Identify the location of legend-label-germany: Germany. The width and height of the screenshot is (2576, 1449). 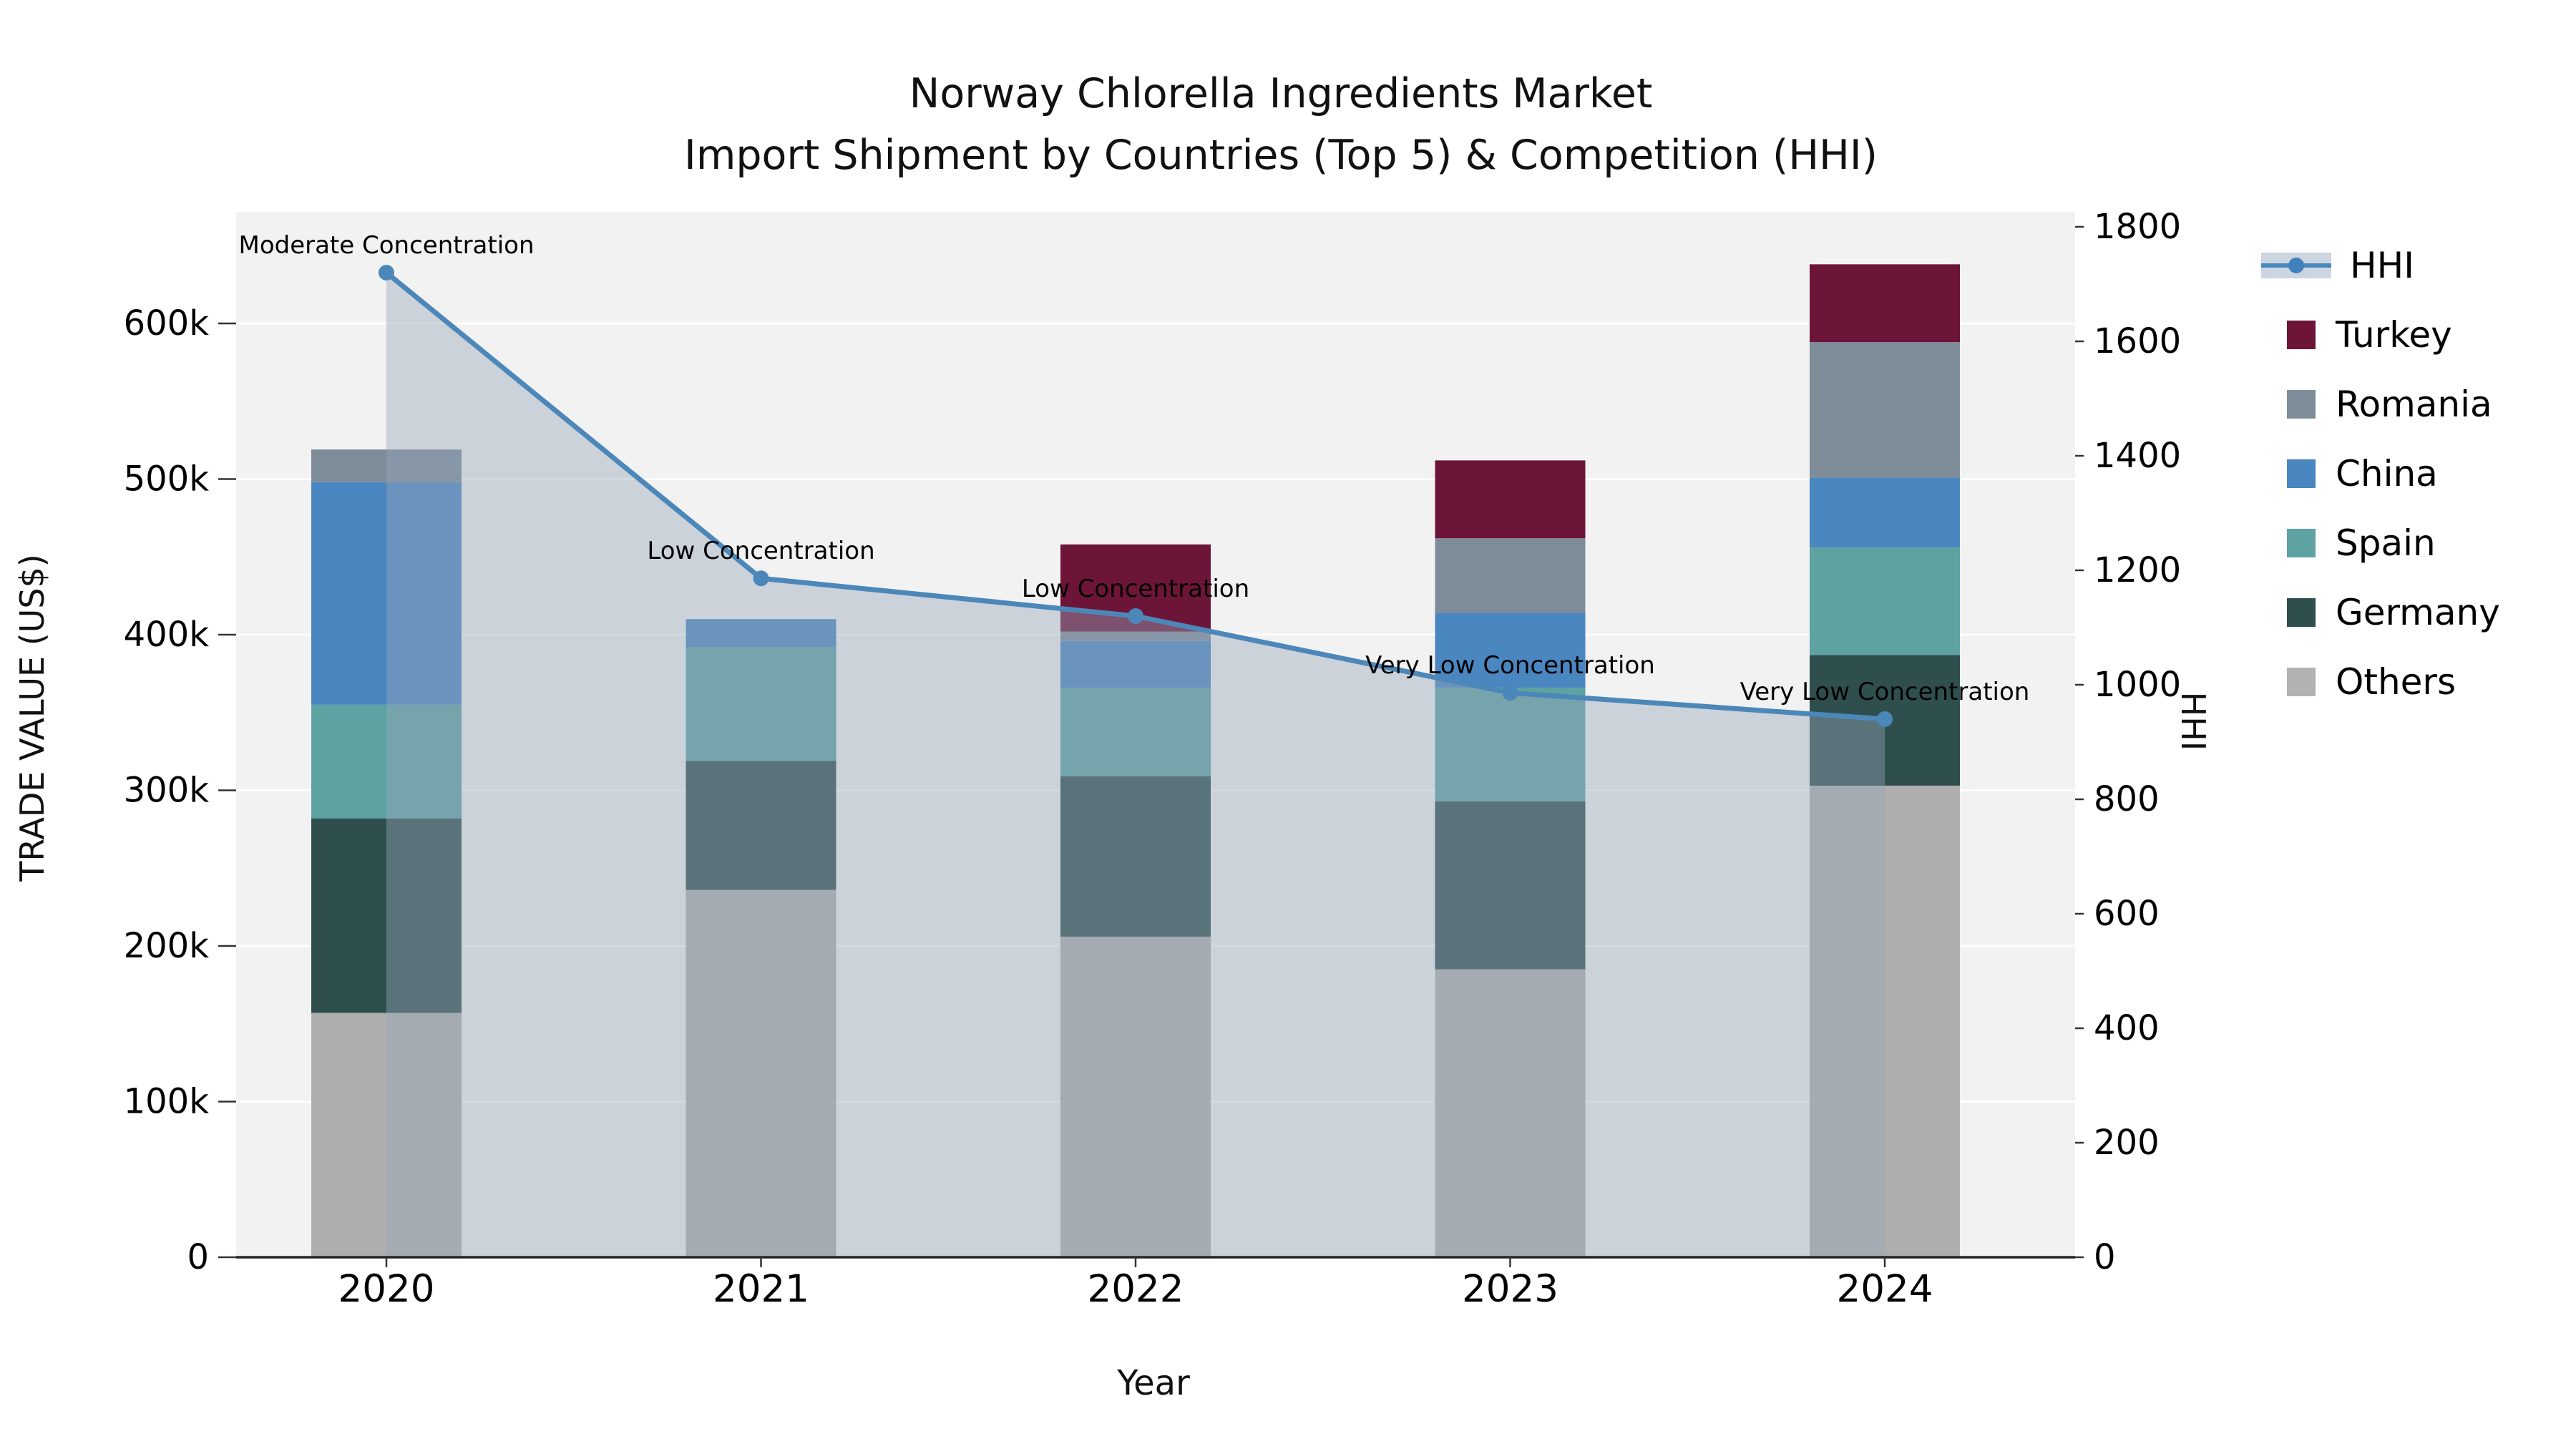
(2418, 612).